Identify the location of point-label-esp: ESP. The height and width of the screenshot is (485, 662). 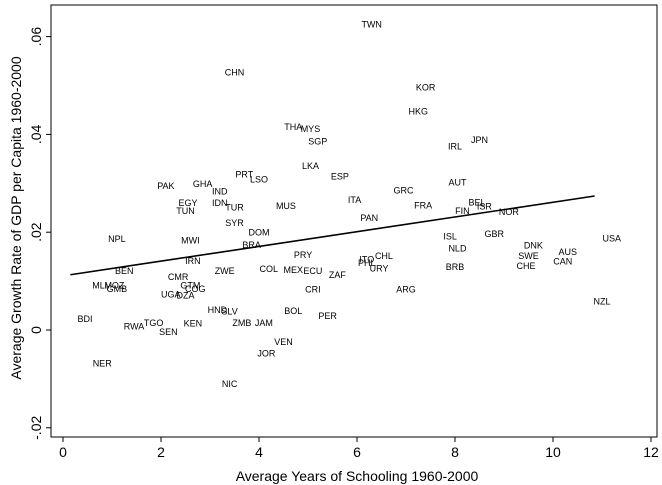
(340, 176).